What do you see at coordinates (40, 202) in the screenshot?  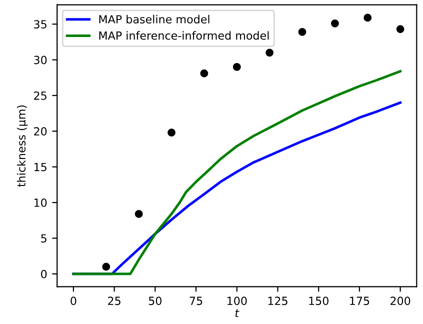 I see `y-tick-label: 10` at bounding box center [40, 202].